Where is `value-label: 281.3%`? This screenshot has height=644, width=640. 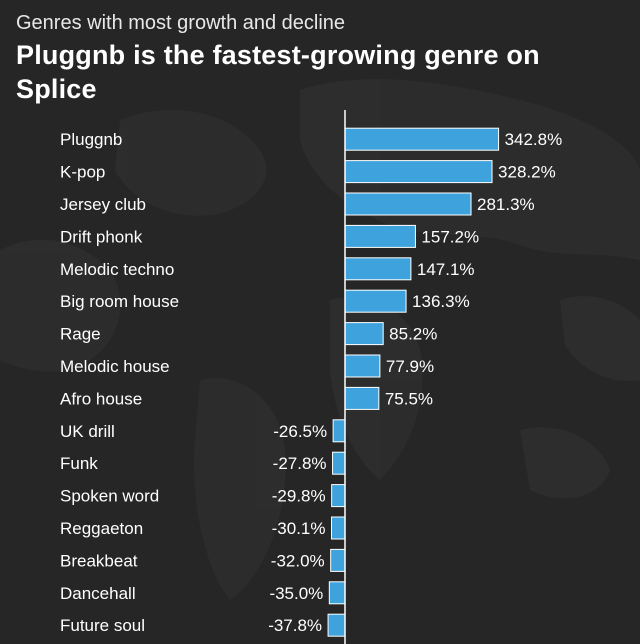
value-label: 281.3% is located at coordinates (506, 204).